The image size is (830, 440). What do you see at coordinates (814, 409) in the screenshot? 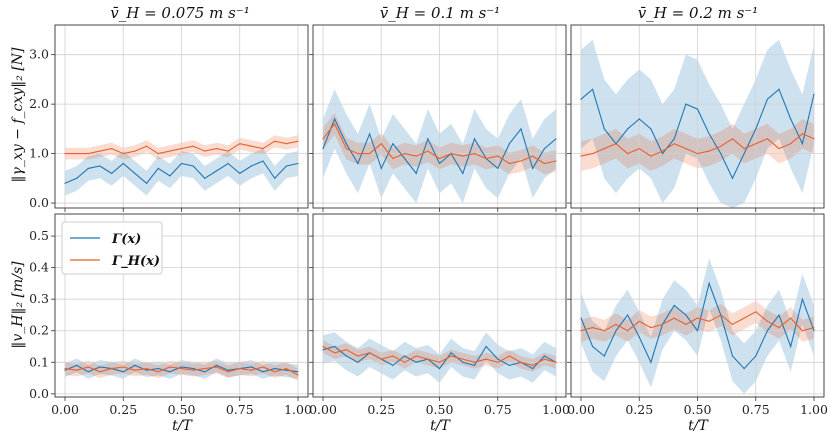
I see `xtick-label-c2-4: 1.00` at bounding box center [814, 409].